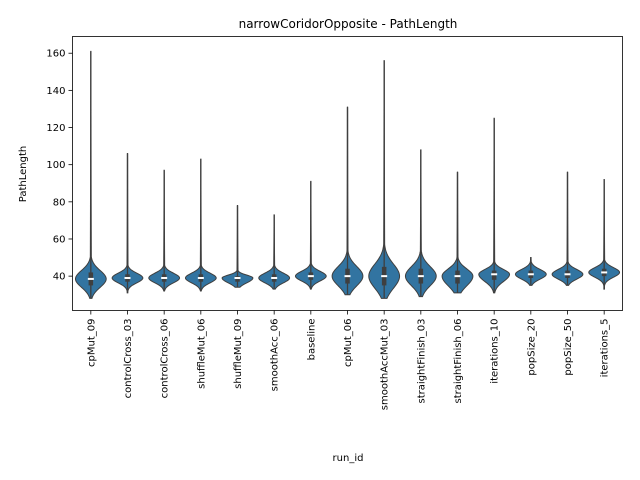  I want to click on x-tick-label: iterations_5, so click(605, 348).